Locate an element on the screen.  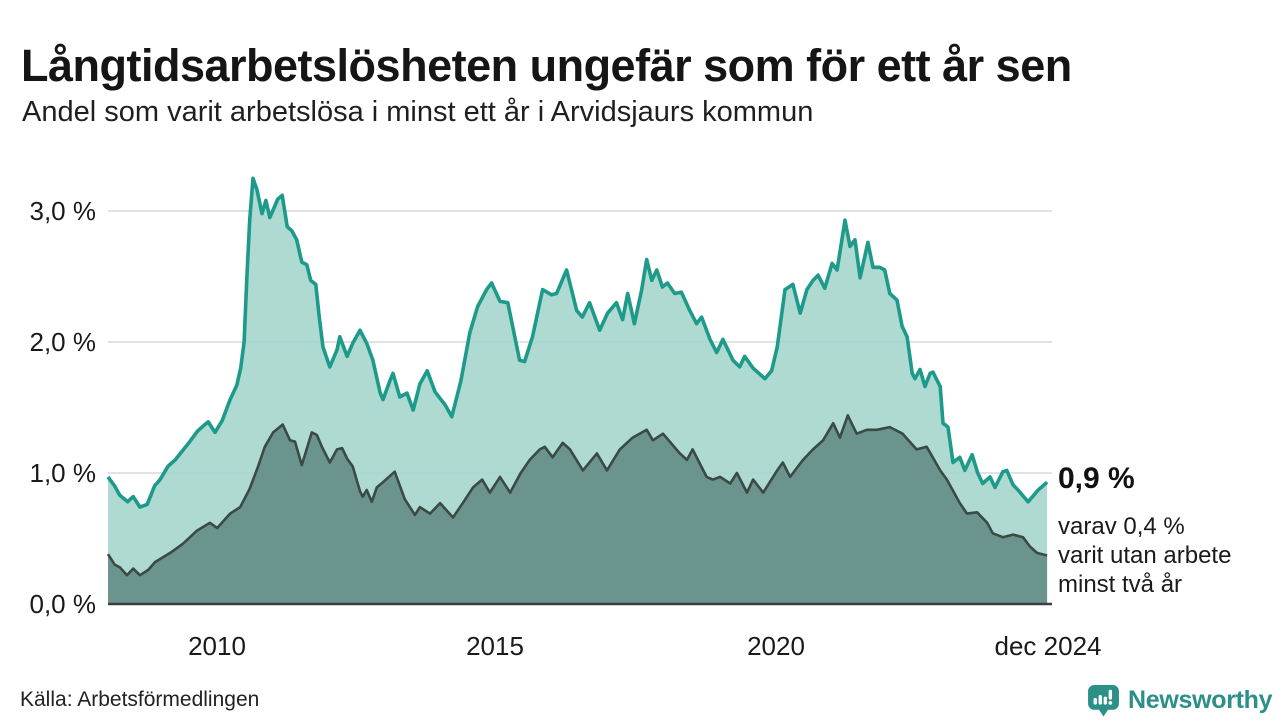
source-credit: Källa: Arbetsförmedlingen is located at coordinates (140, 699).